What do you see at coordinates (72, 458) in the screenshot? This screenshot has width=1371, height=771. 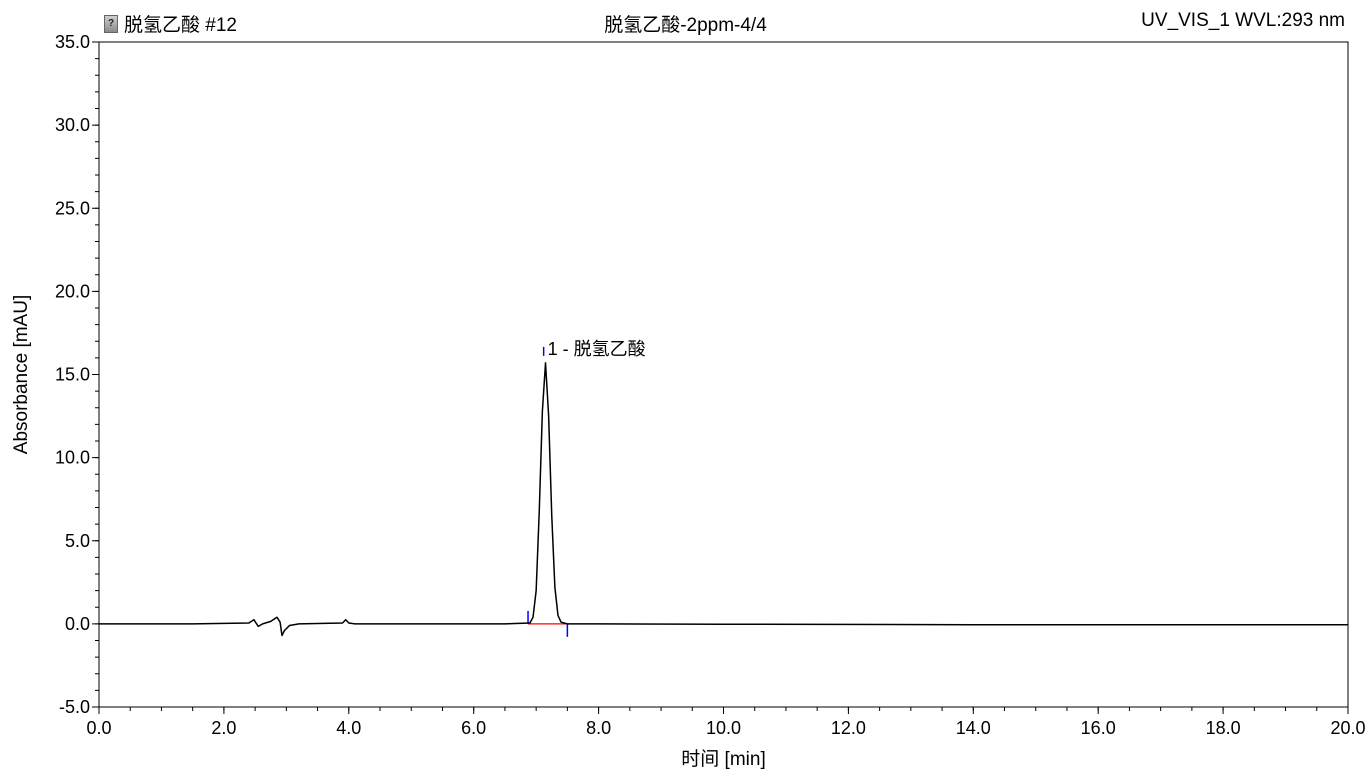 I see `y-tick-label: 10.0` at bounding box center [72, 458].